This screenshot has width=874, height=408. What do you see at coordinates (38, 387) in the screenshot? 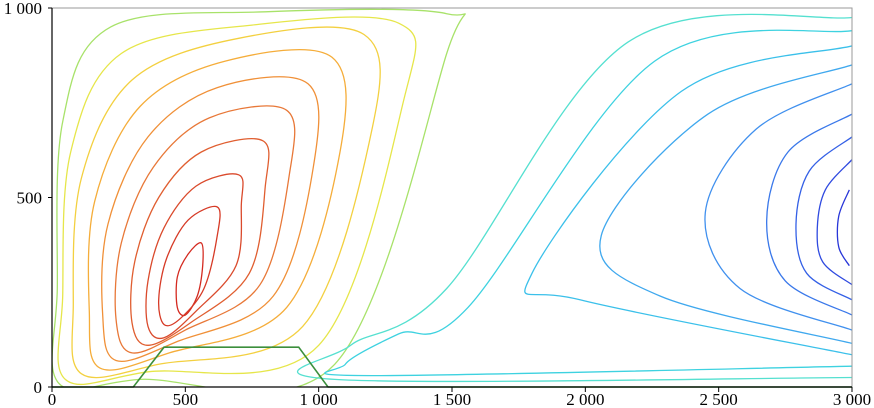
I see `y-tick-label: 0` at bounding box center [38, 387].